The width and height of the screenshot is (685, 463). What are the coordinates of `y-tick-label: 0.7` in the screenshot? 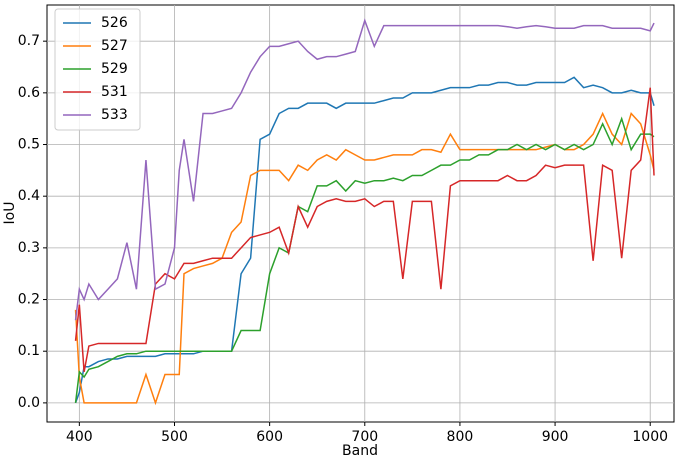 It's located at (29, 41).